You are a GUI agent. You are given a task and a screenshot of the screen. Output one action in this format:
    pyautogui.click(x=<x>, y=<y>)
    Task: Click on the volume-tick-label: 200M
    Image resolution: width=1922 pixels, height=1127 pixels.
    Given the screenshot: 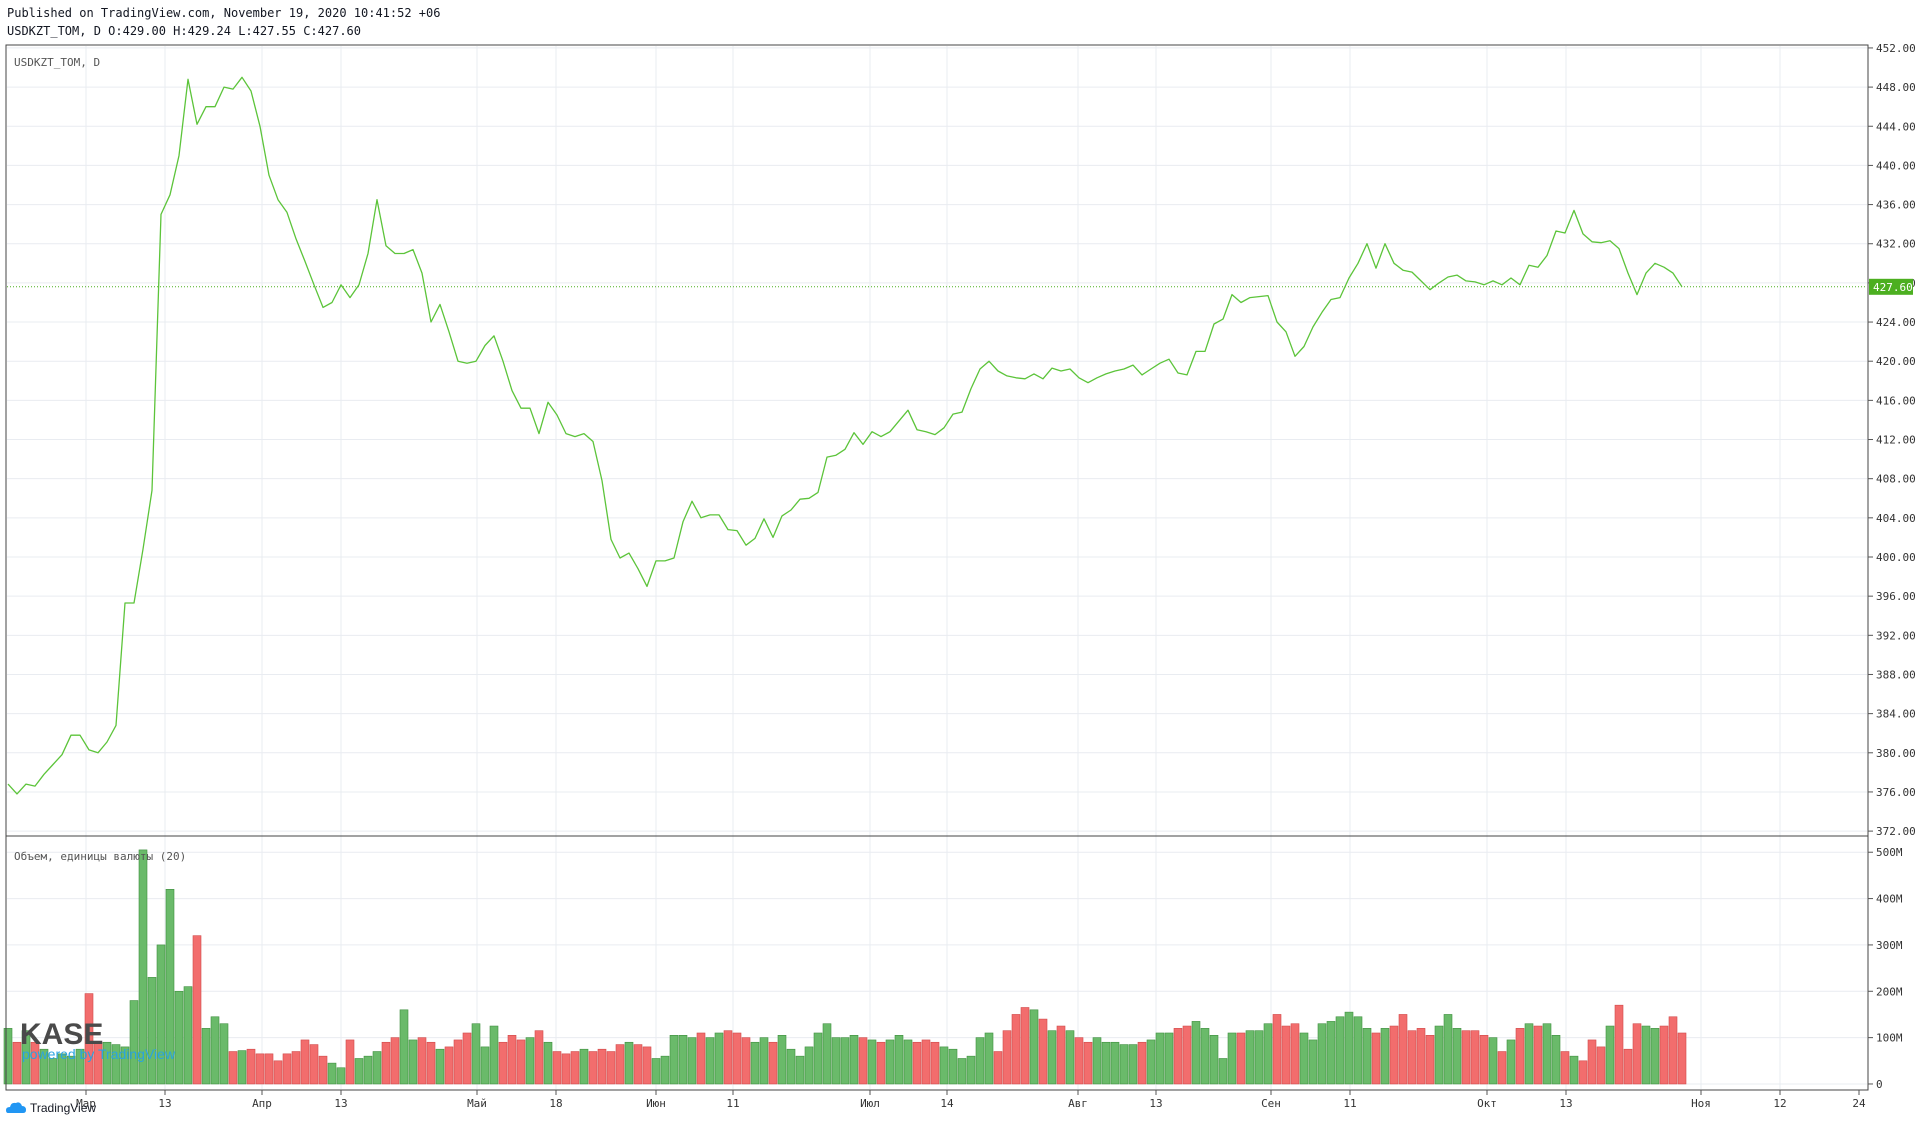 What is the action you would take?
    pyautogui.click(x=1889, y=991)
    